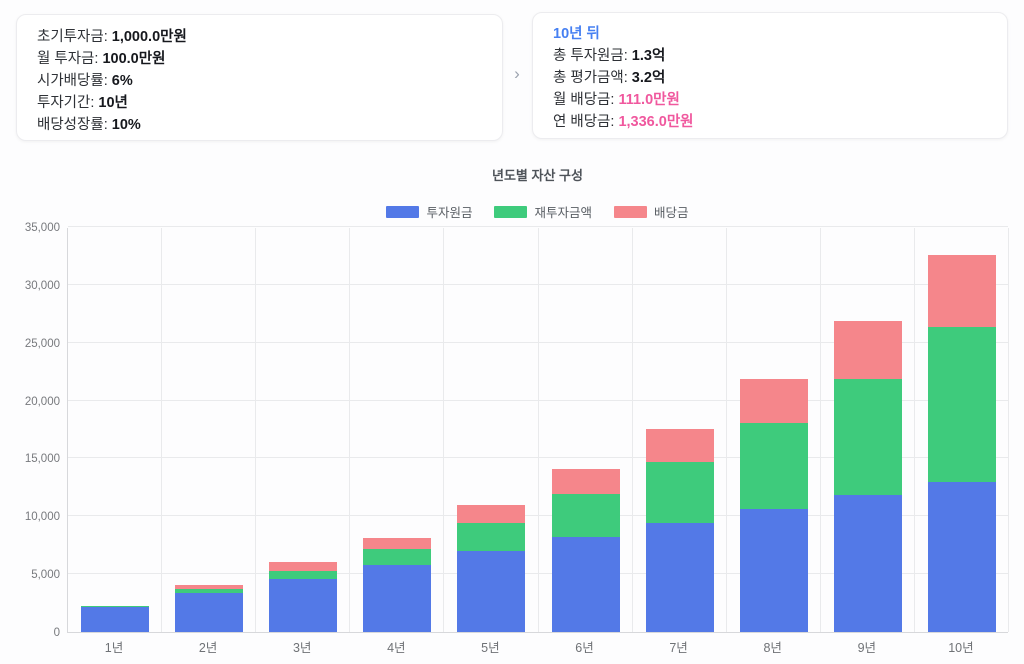 The width and height of the screenshot is (1024, 664). What do you see at coordinates (770, 100) in the screenshot?
I see `monthly-dividend-row: 월 배당금: 111.0만원` at bounding box center [770, 100].